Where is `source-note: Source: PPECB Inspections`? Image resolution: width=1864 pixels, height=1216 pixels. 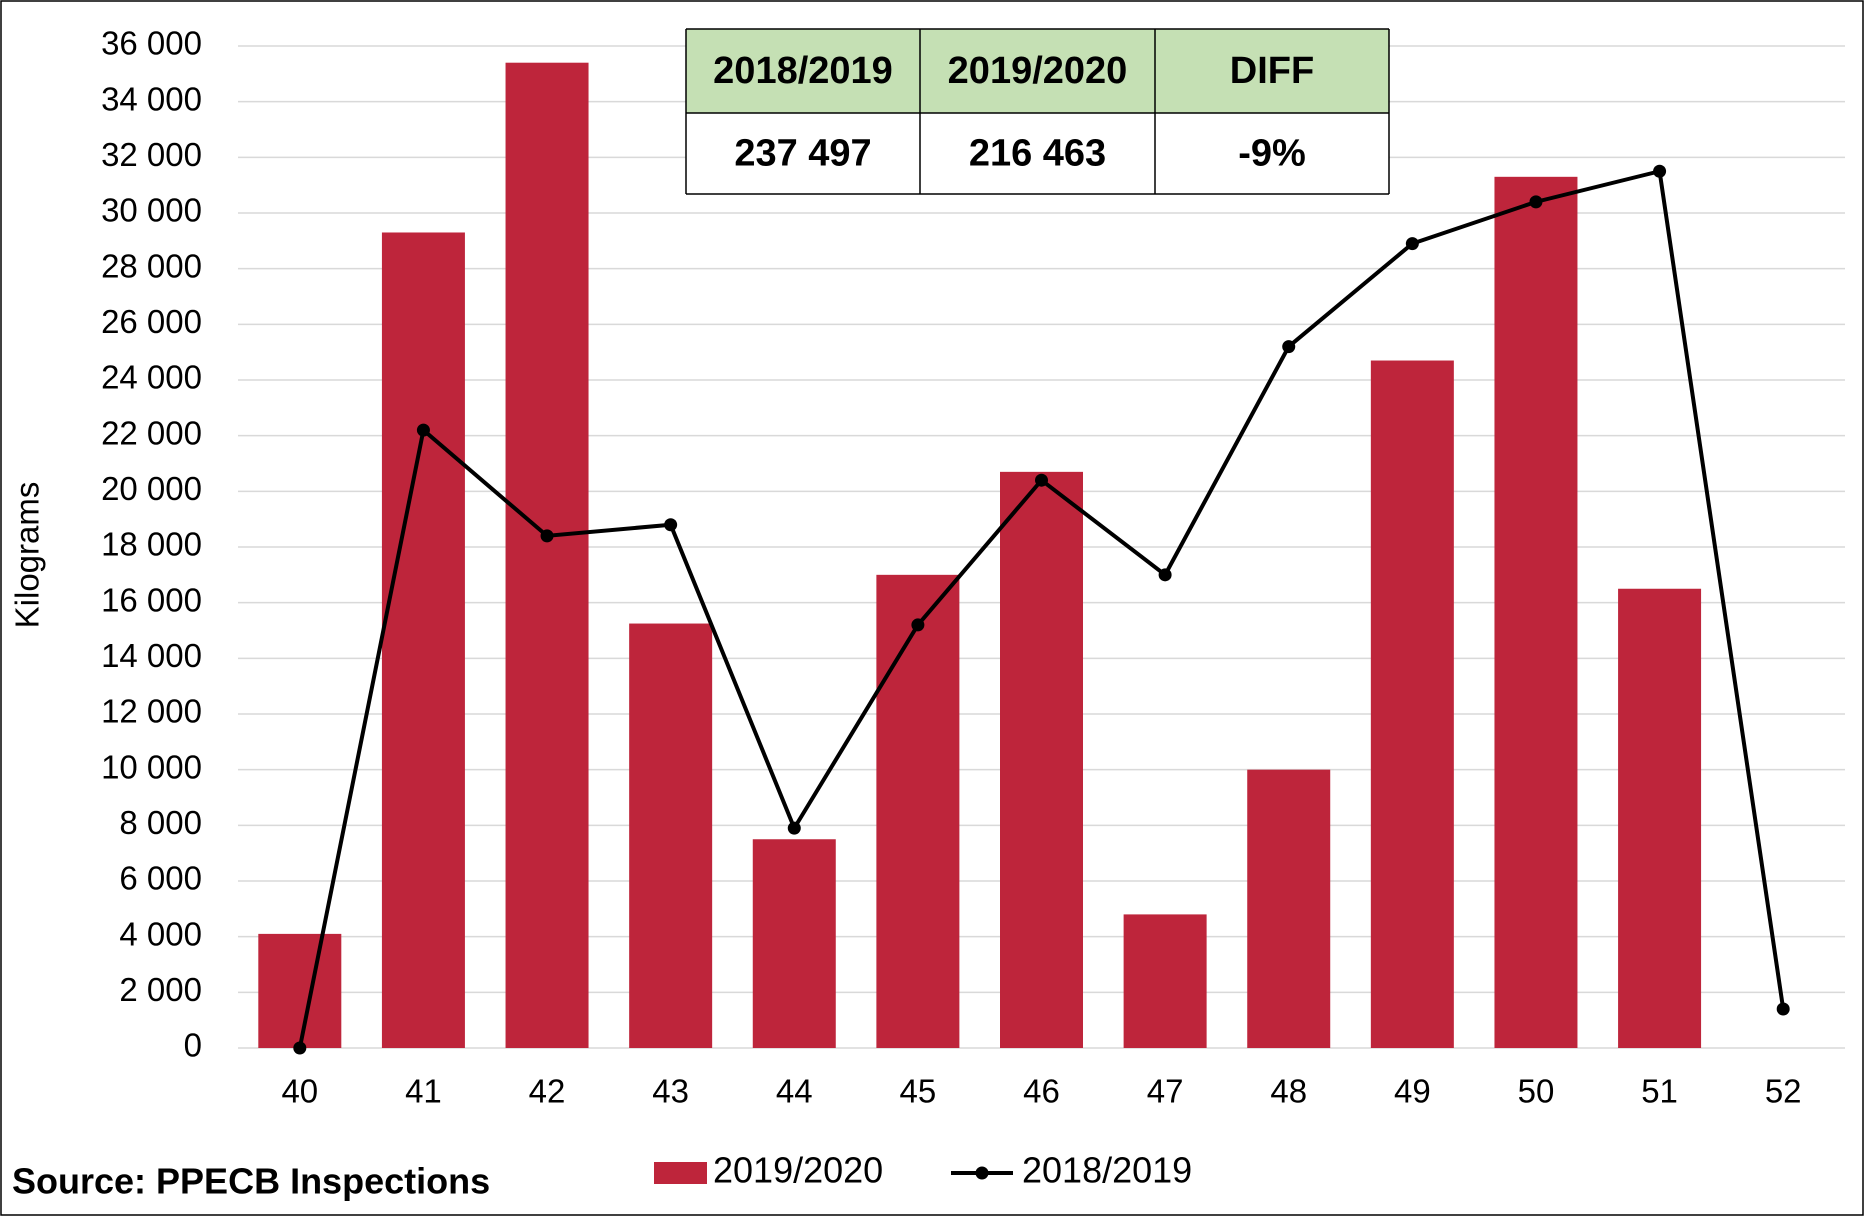
source-note: Source: PPECB Inspections is located at coordinates (251, 1181).